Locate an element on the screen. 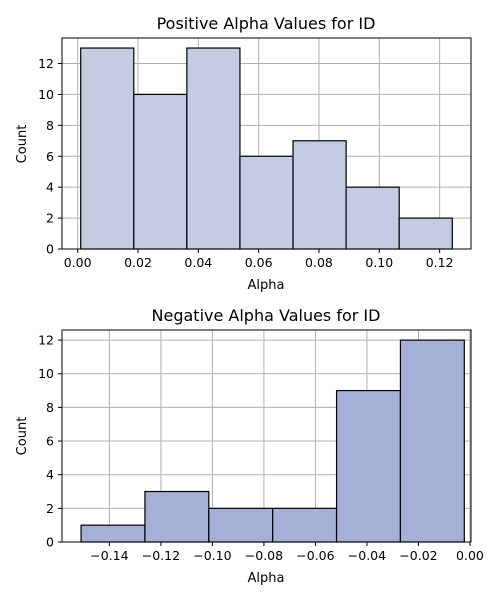 Image resolution: width=500 pixels, height=600 pixels. chart-title: Positive Alpha Values for ID is located at coordinates (266, 23).